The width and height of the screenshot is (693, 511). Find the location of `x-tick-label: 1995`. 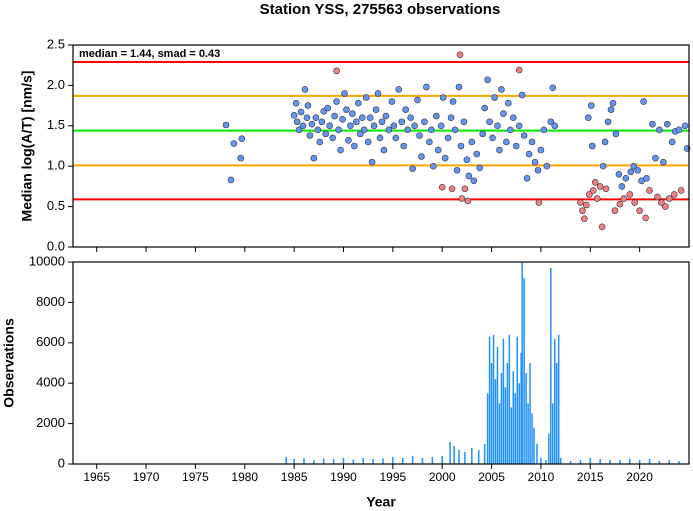

x-tick-label: 1995 is located at coordinates (392, 477).